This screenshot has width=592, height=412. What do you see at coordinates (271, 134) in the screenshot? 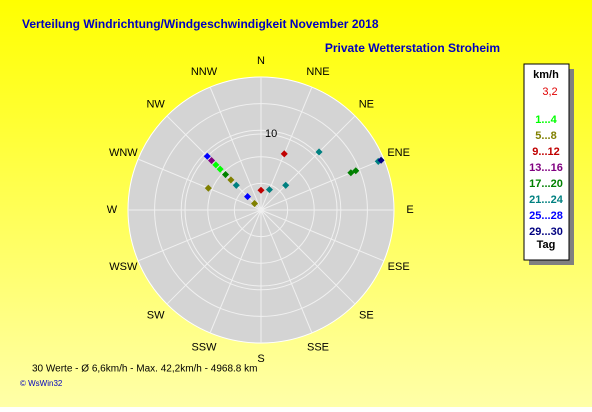
I see `r-tick-label: 10` at bounding box center [271, 134].